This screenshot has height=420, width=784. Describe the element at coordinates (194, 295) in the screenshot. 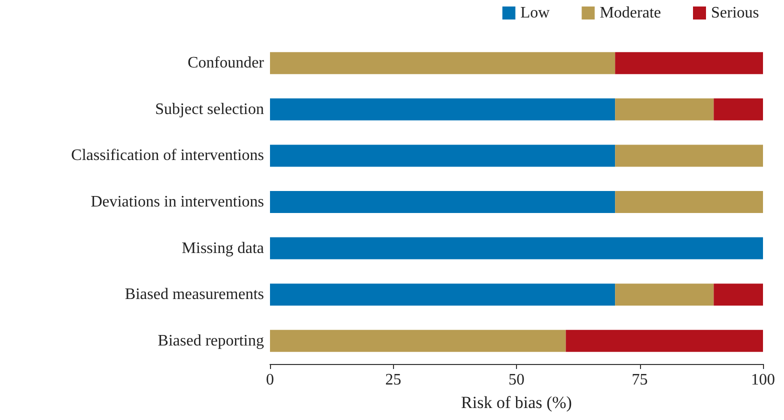

I see `y-tick-label: Biased measurements` at that location.